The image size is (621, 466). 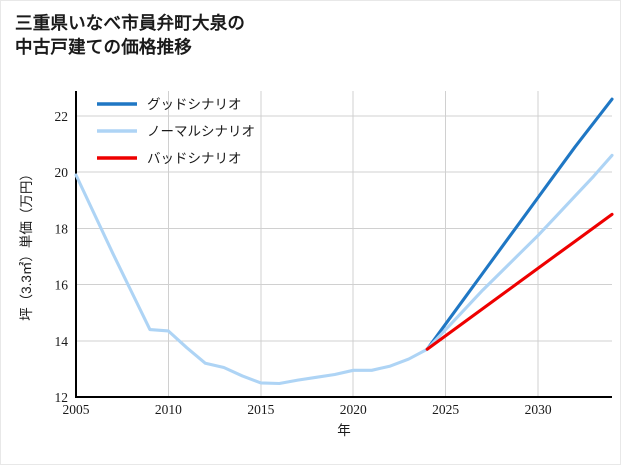 I want to click on y-tick-label: 20, so click(x=62, y=172).